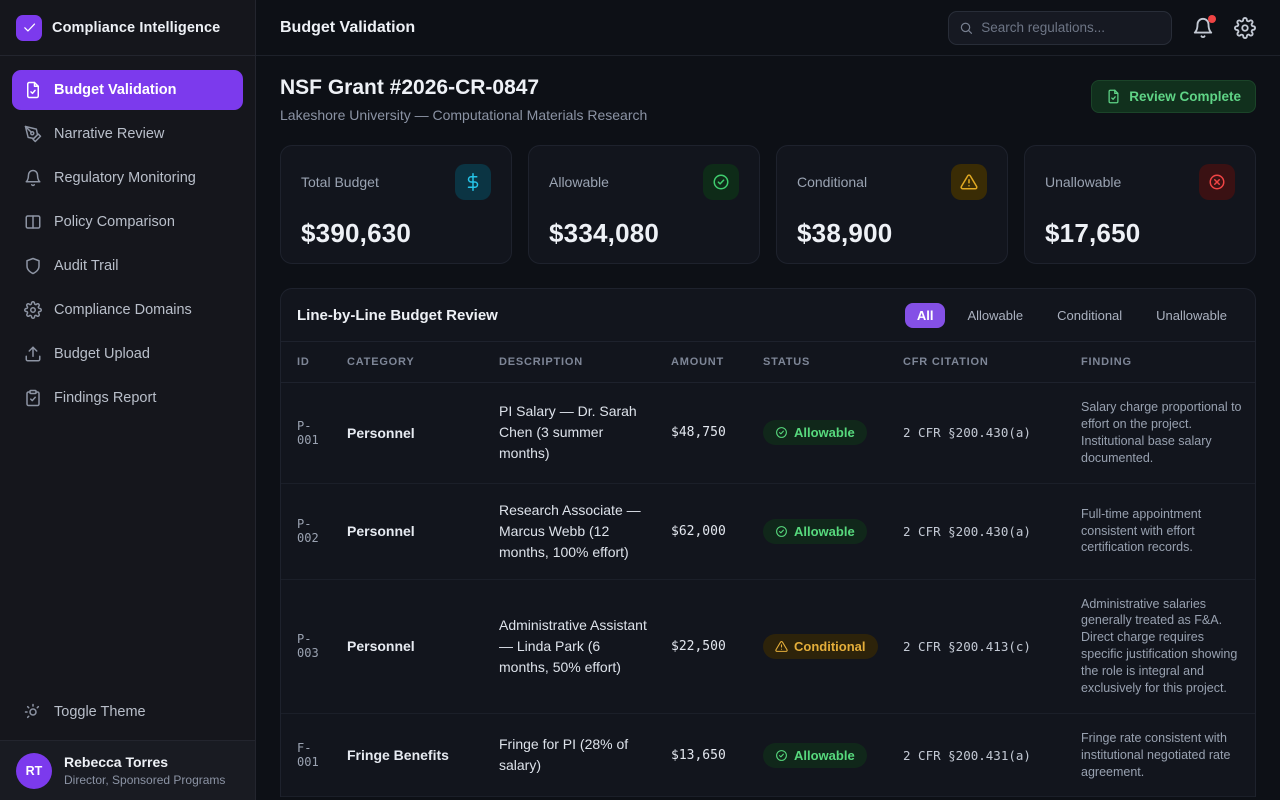 The height and width of the screenshot is (800, 1280). Describe the element at coordinates (1083, 182) in the screenshot. I see `stat-label: Unallowable` at that location.